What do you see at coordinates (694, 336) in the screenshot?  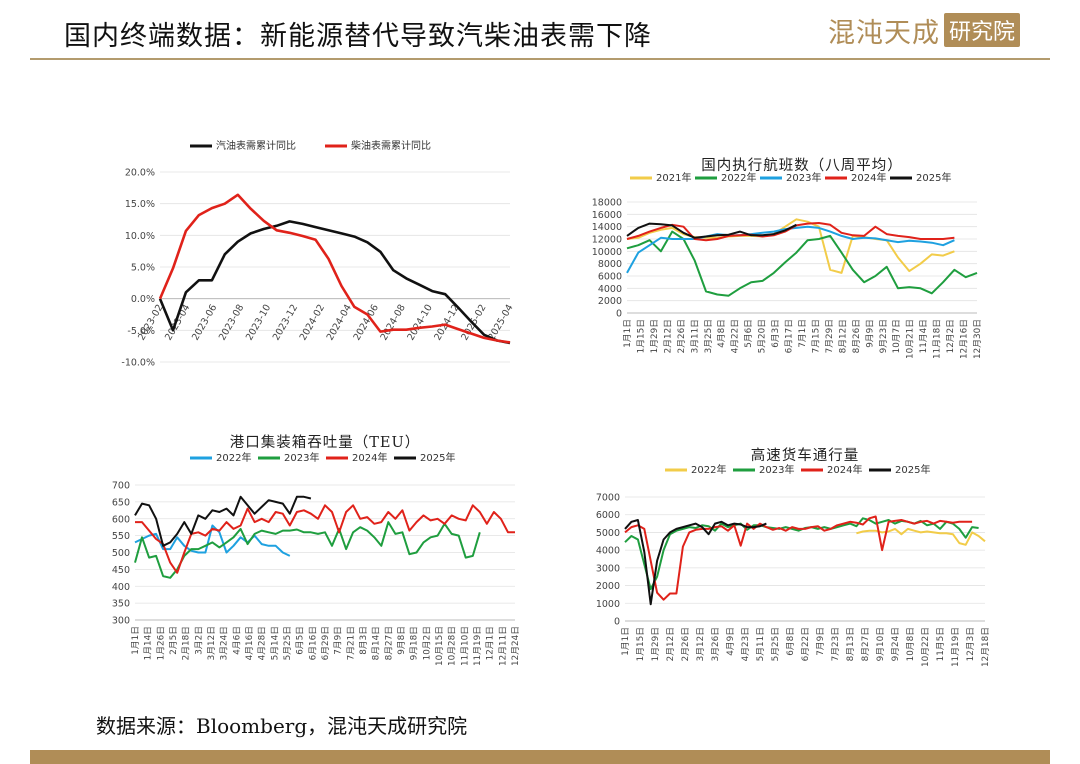 I see `x-tick-label: 3月11日` at bounding box center [694, 336].